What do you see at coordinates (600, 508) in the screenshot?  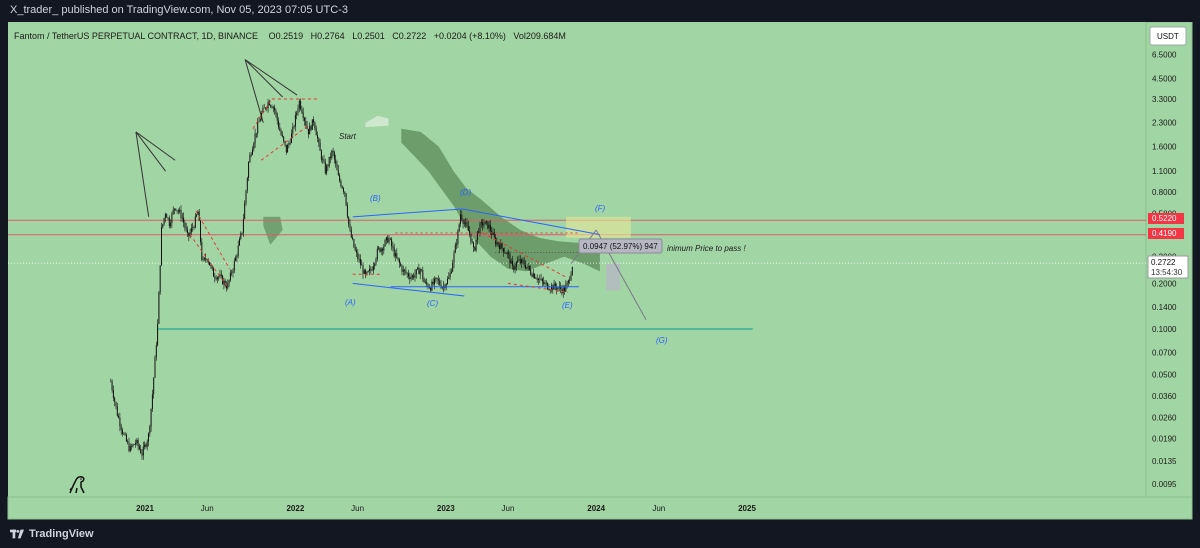 I see `time-axis-panel` at bounding box center [600, 508].